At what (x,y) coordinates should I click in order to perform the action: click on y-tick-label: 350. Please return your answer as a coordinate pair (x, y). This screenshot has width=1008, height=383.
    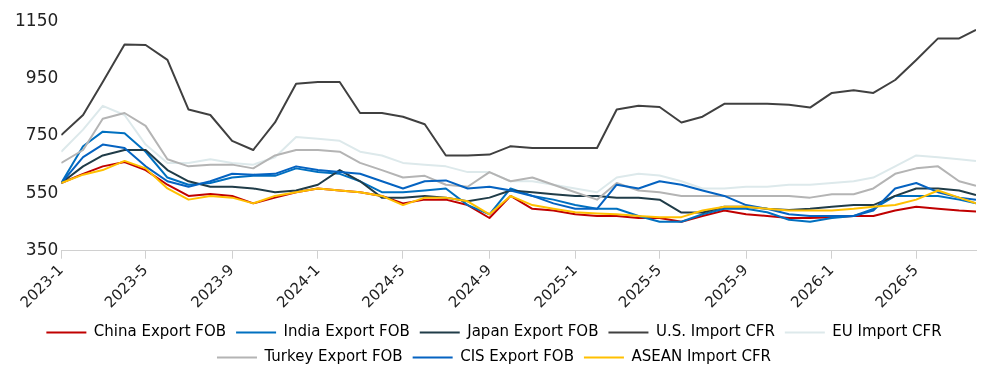
    Looking at the image, I should click on (42, 249).